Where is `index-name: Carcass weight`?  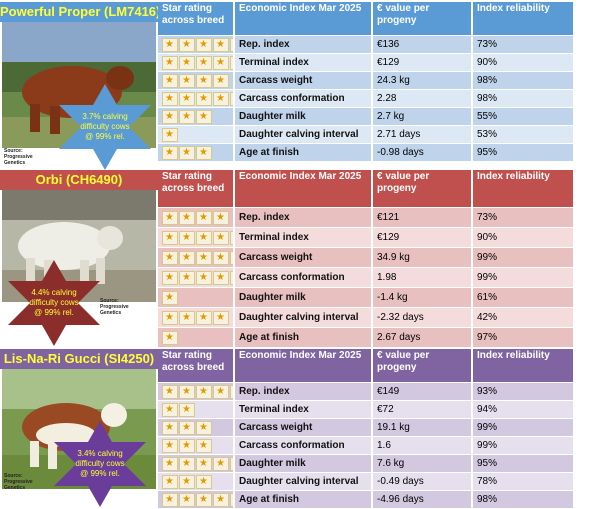 index-name: Carcass weight is located at coordinates (303, 257).